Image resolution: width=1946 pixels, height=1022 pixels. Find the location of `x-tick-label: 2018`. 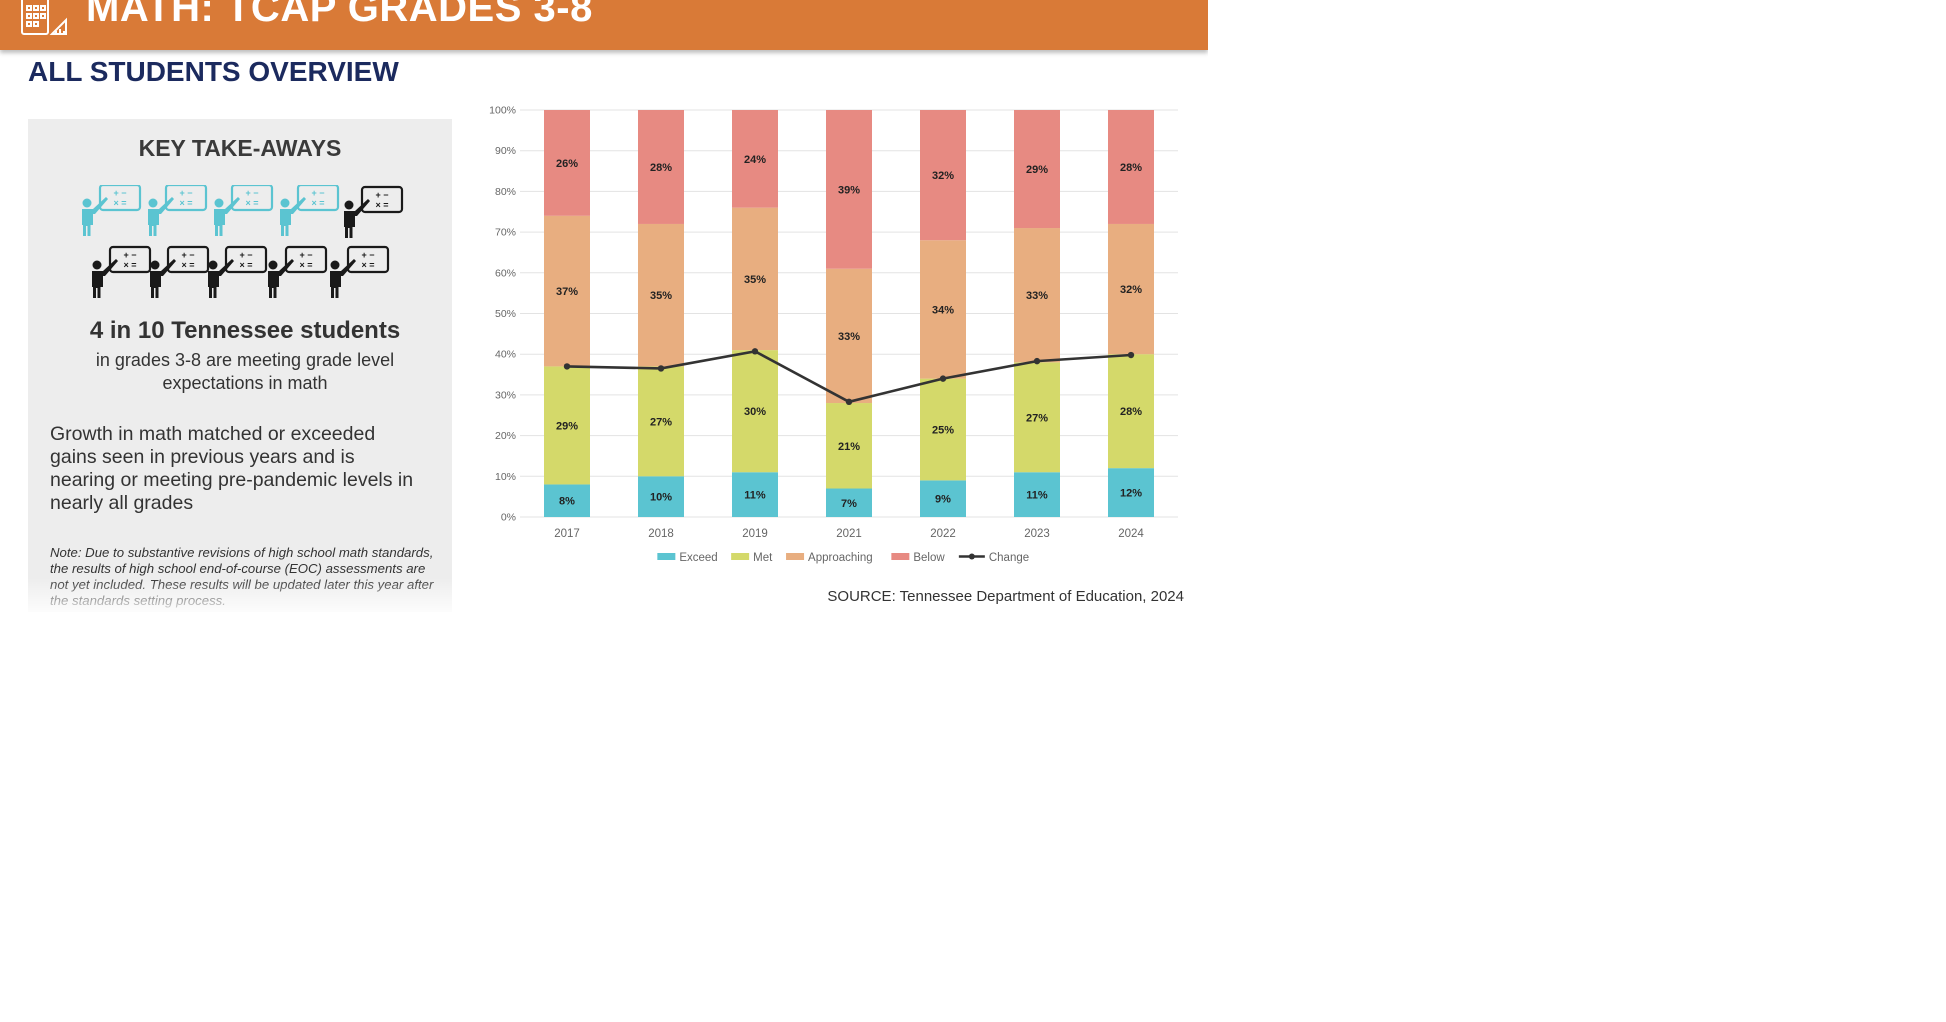

x-tick-label: 2018 is located at coordinates (661, 534).